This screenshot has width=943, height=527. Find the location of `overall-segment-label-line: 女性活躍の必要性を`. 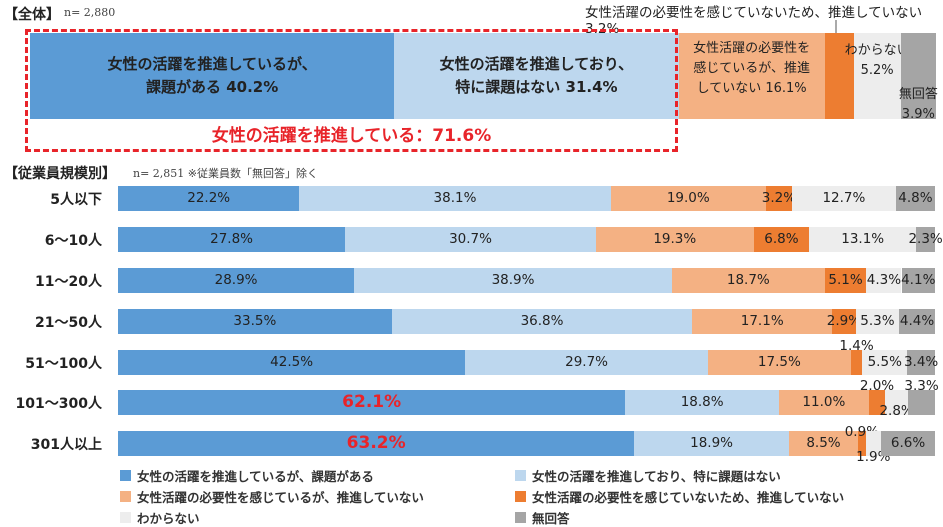

overall-segment-label-line: 女性活躍の必要性を is located at coordinates (752, 48).